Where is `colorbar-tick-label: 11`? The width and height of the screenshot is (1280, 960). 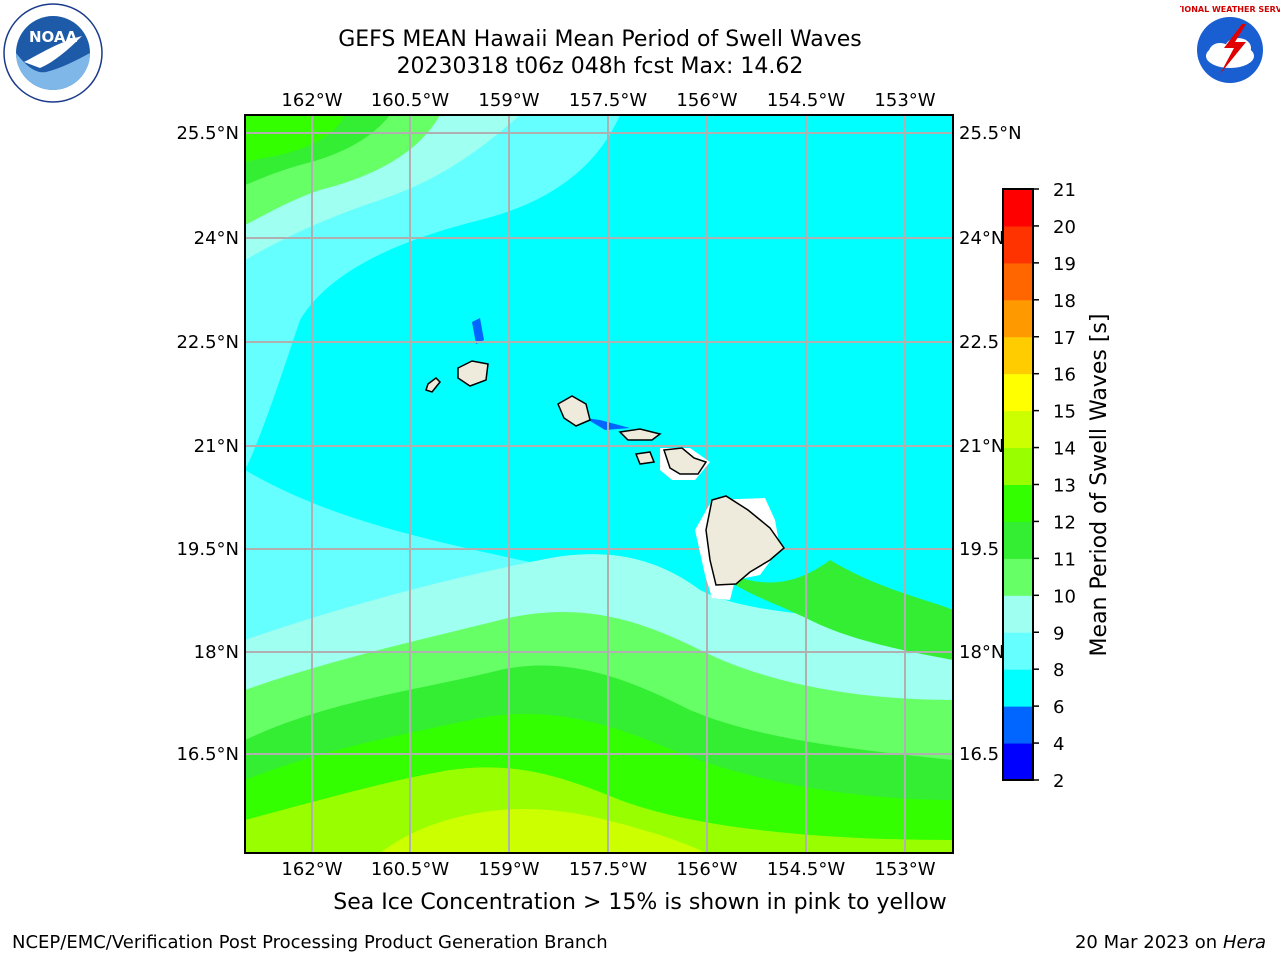 colorbar-tick-label: 11 is located at coordinates (1064, 559).